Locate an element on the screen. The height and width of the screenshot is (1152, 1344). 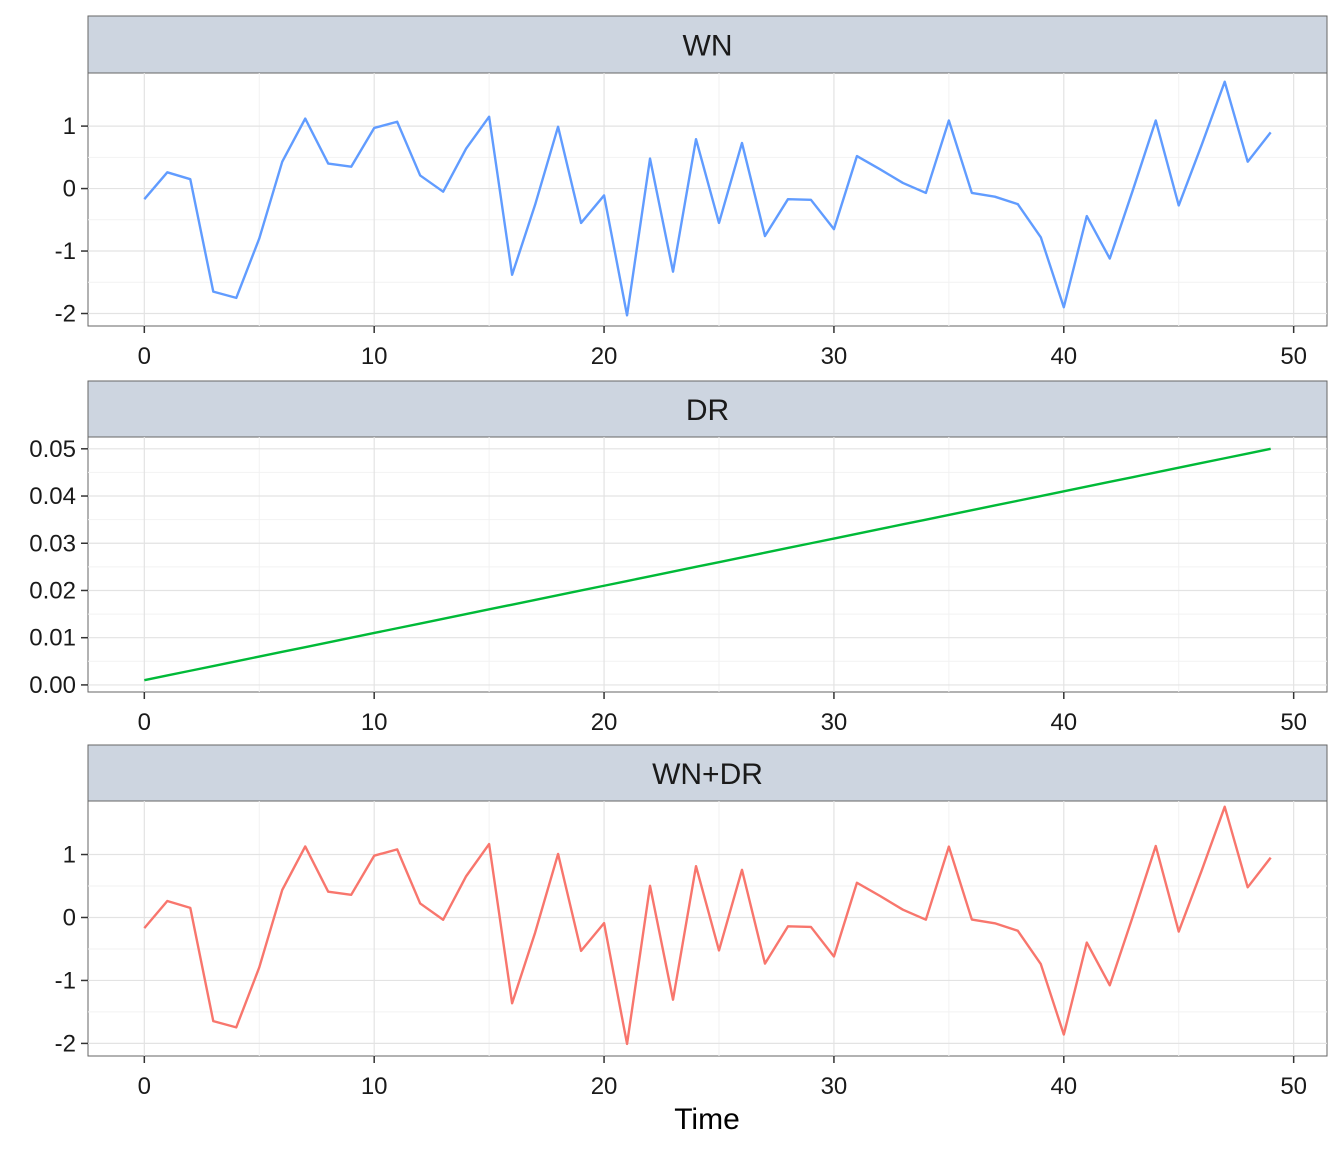
y-tick-label: 0.02 is located at coordinates (52, 590).